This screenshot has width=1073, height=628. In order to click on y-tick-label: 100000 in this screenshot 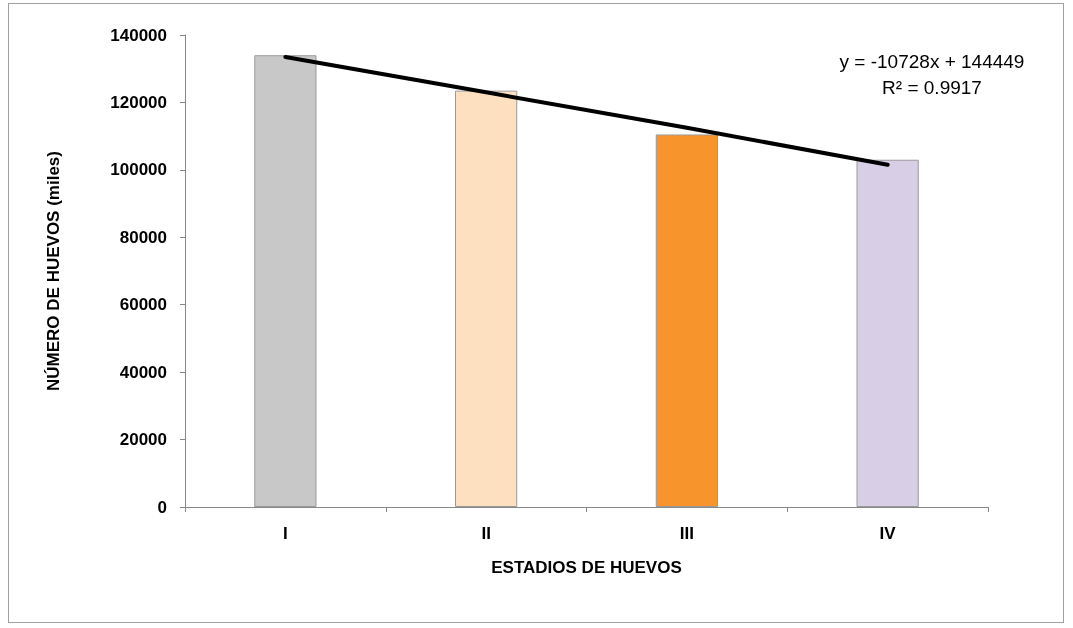, I will do `click(138, 170)`.